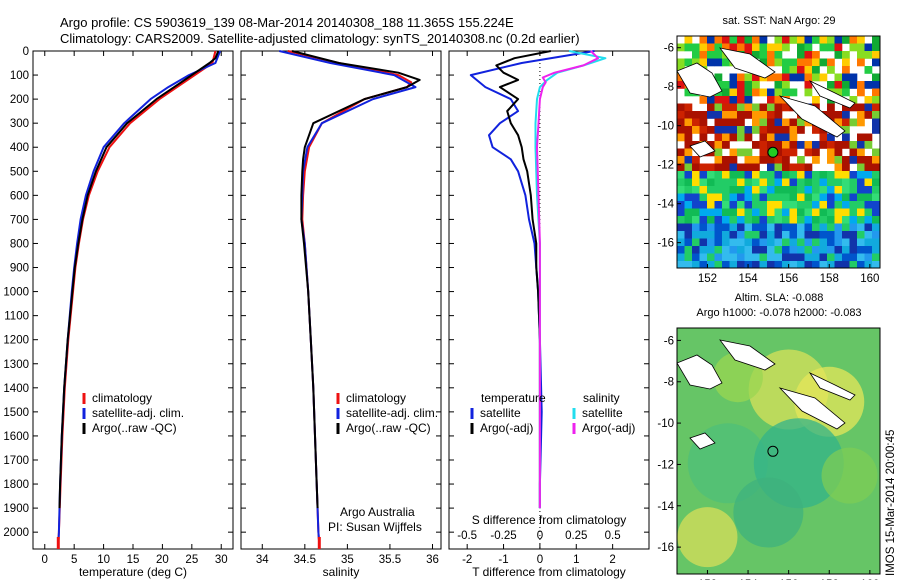 Image resolution: width=900 pixels, height=580 pixels. Describe the element at coordinates (665, 244) in the screenshot. I see `map-y-tick-label: -16` at that location.